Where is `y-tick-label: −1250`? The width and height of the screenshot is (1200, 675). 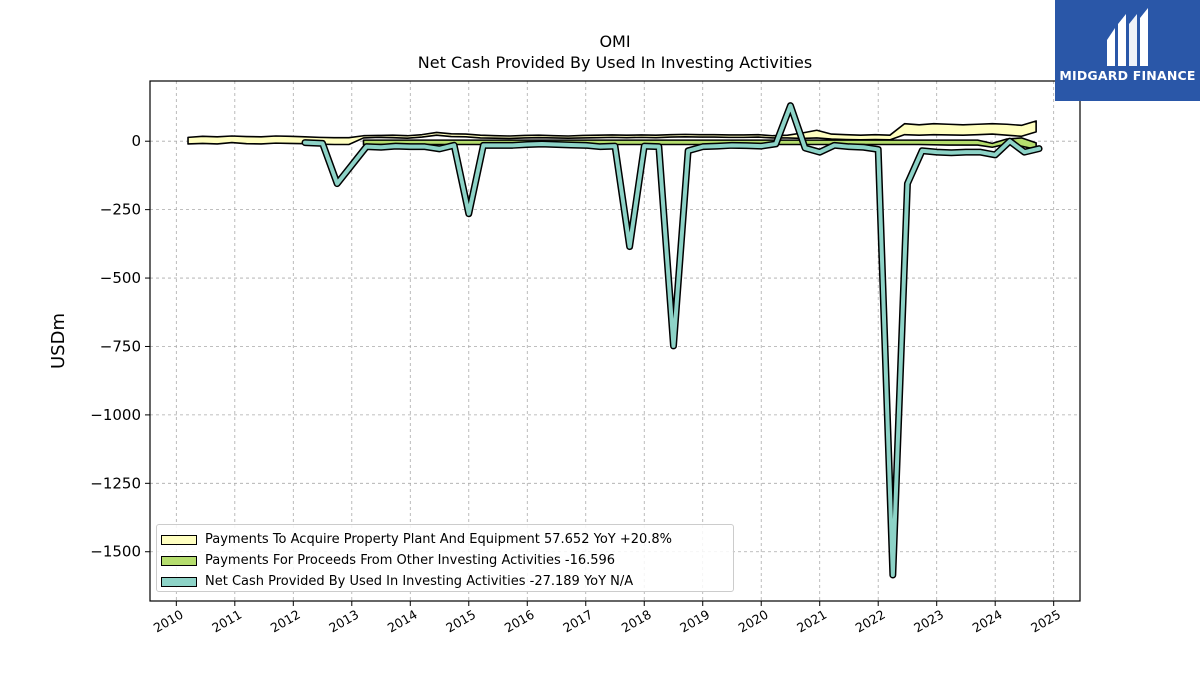 y-tick-label: −1250 is located at coordinates (115, 483).